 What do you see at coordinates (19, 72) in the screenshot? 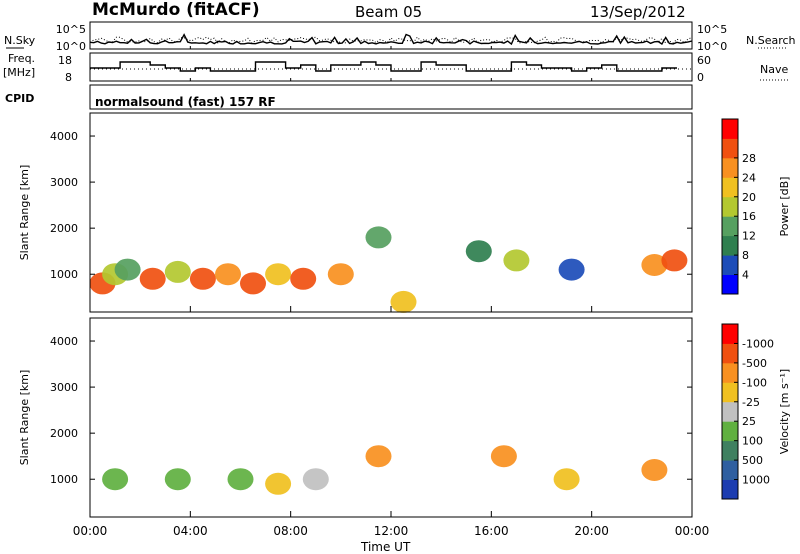
I see `freq-unit-label: [MHz]` at bounding box center [19, 72].